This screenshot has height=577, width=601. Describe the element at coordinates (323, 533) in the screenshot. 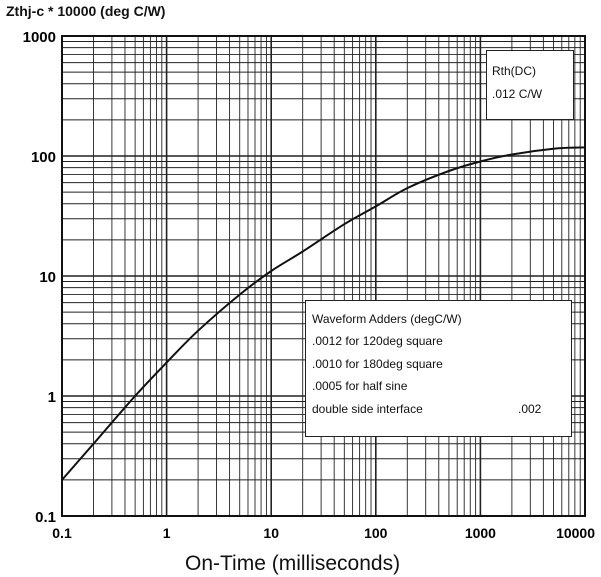

I see `x-tick-labels: 0.1 1 10 100 1000 10000` at that location.